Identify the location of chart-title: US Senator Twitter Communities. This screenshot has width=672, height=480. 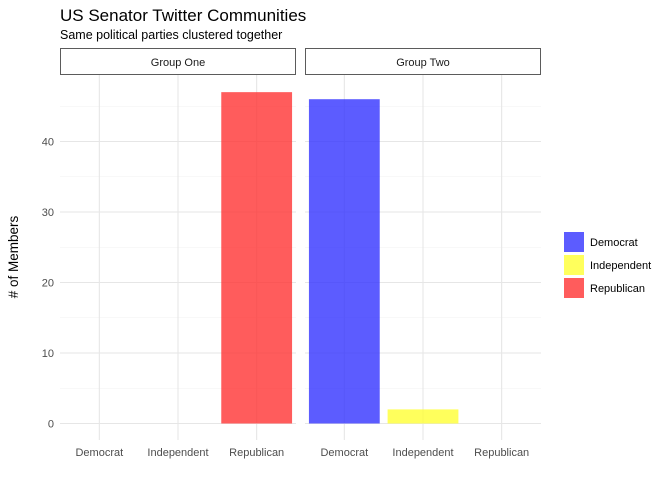
(183, 15).